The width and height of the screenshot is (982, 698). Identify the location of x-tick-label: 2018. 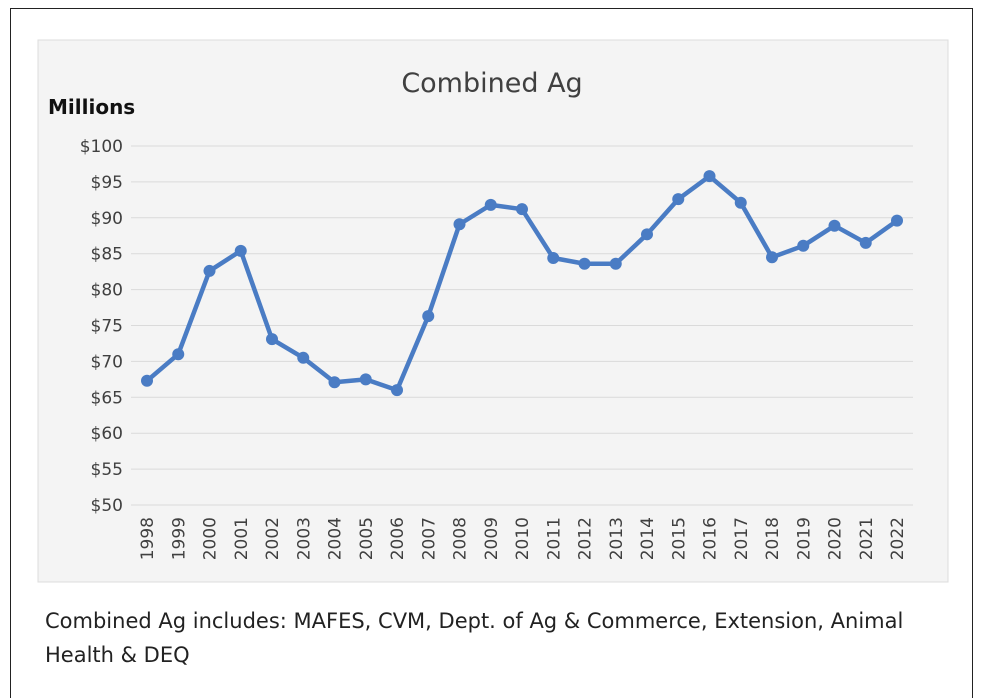
(773, 538).